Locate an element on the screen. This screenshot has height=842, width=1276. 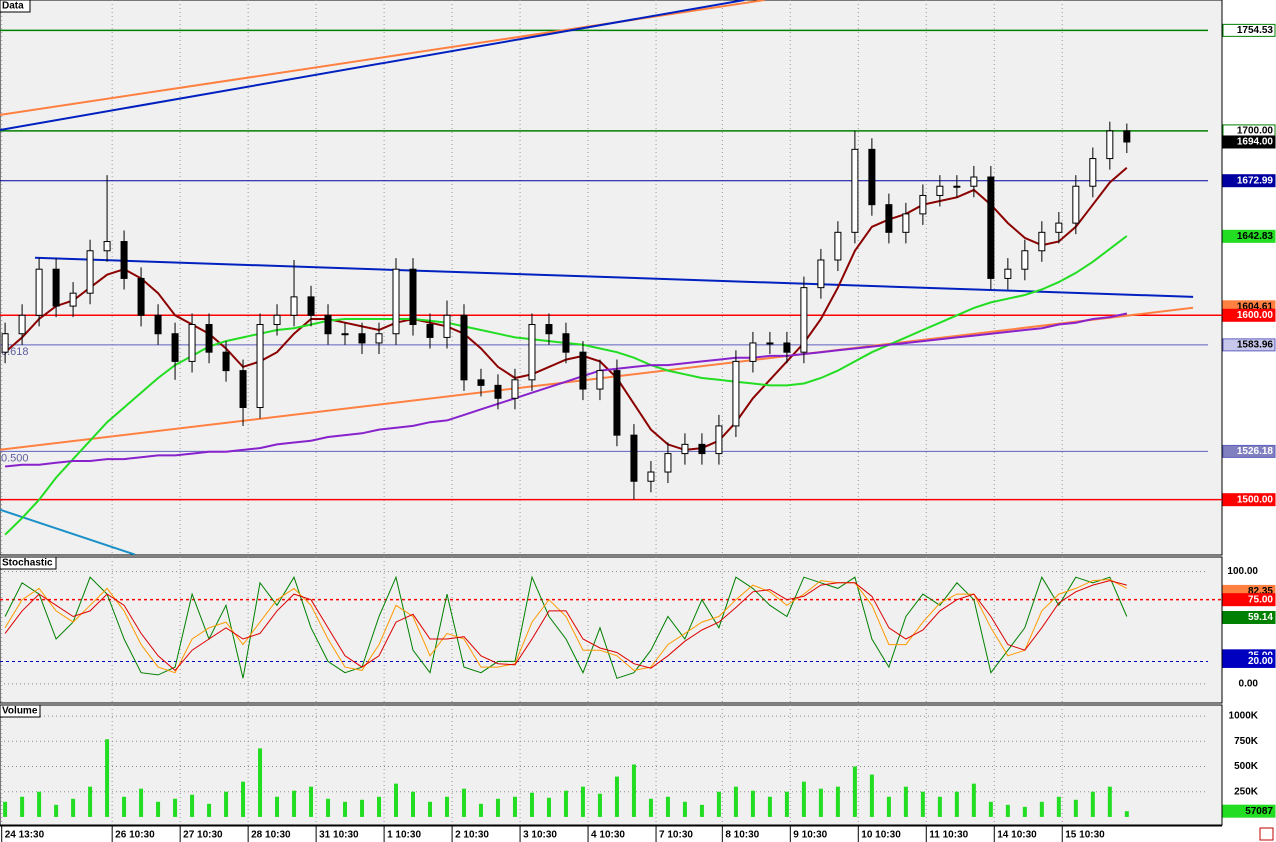
level-label: 1694.00 is located at coordinates (1255, 142).